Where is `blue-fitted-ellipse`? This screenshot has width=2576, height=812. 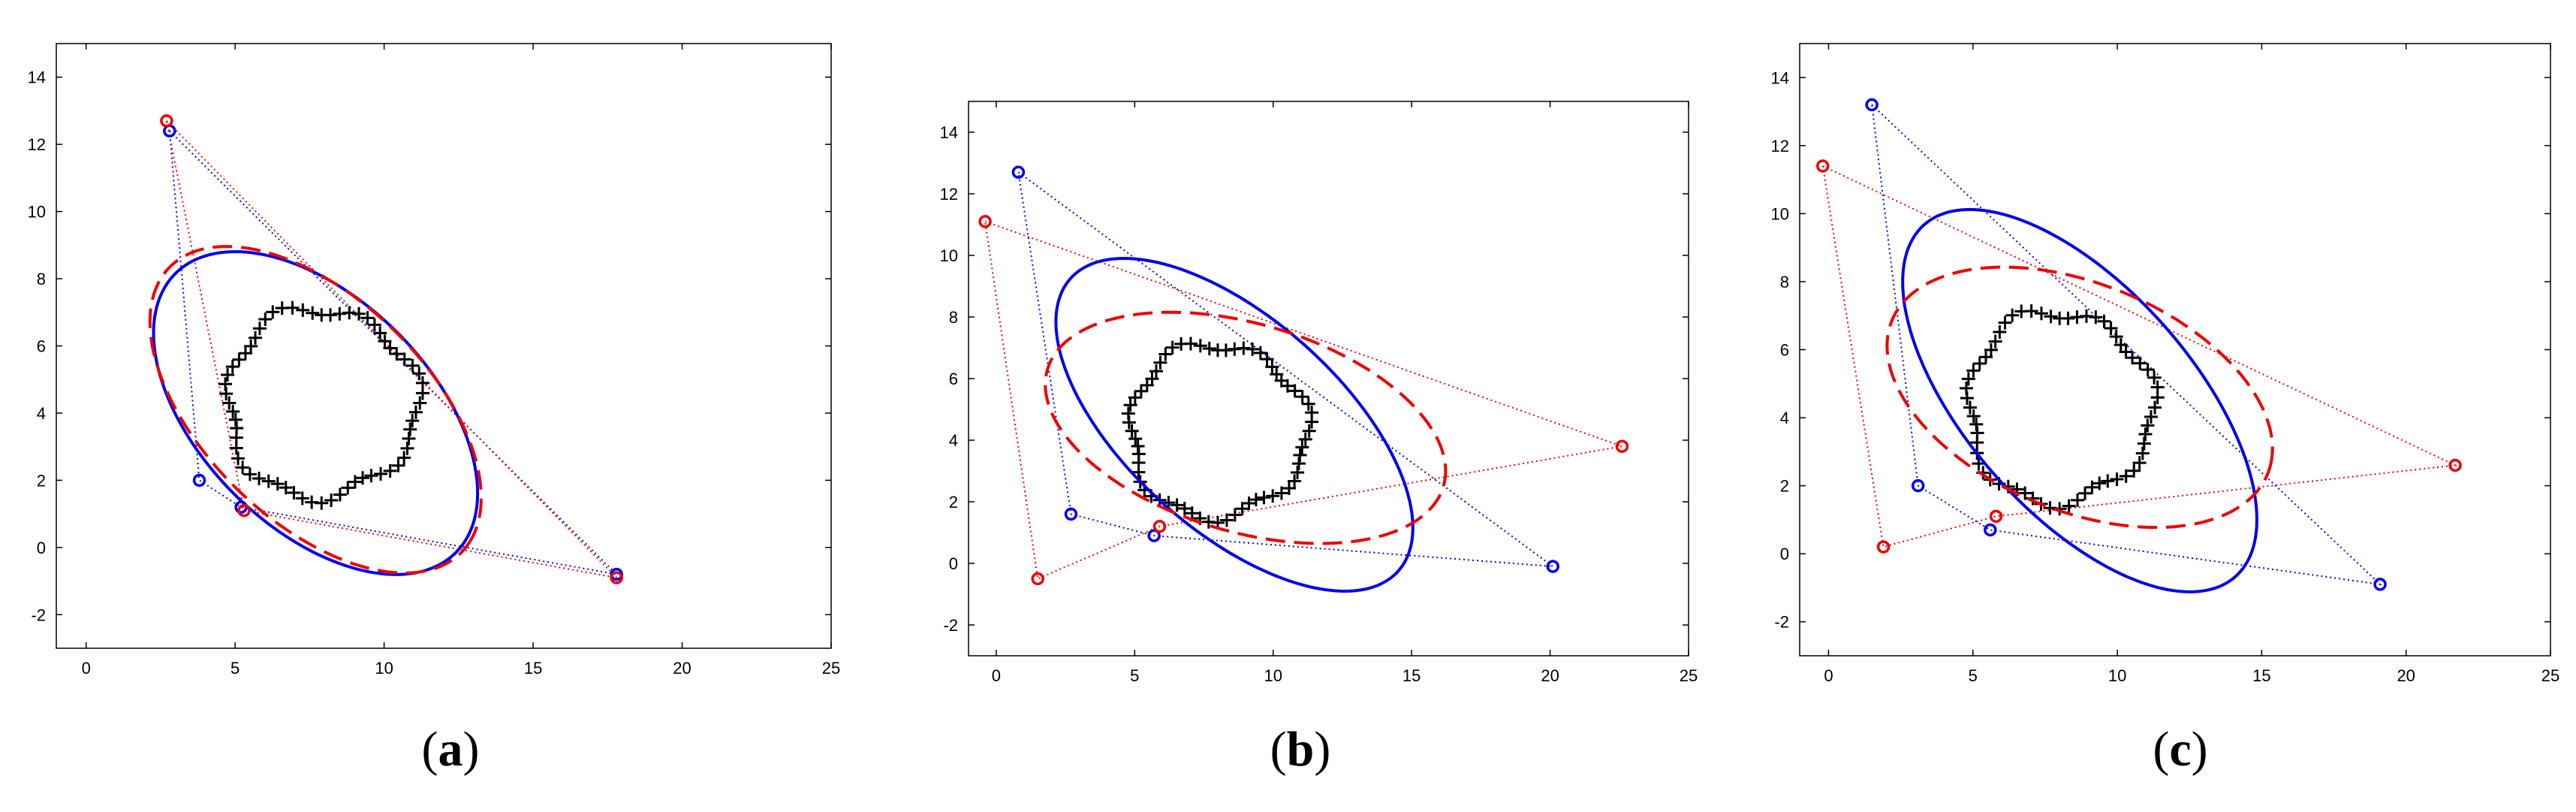
blue-fitted-ellipse is located at coordinates (316, 412).